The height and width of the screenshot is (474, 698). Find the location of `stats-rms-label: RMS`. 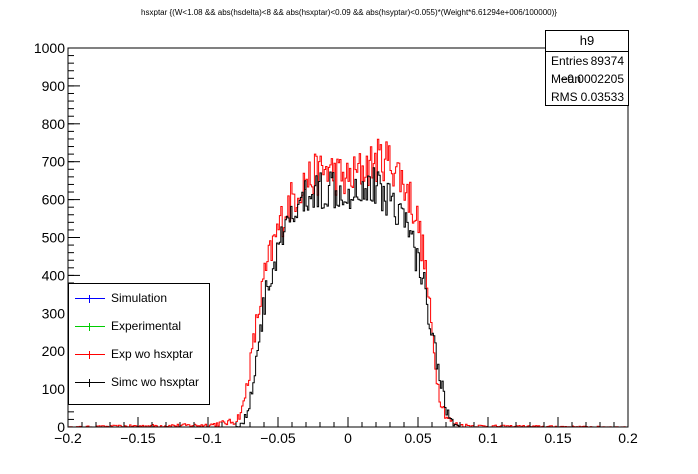

stats-rms-label: RMS is located at coordinates (564, 97).